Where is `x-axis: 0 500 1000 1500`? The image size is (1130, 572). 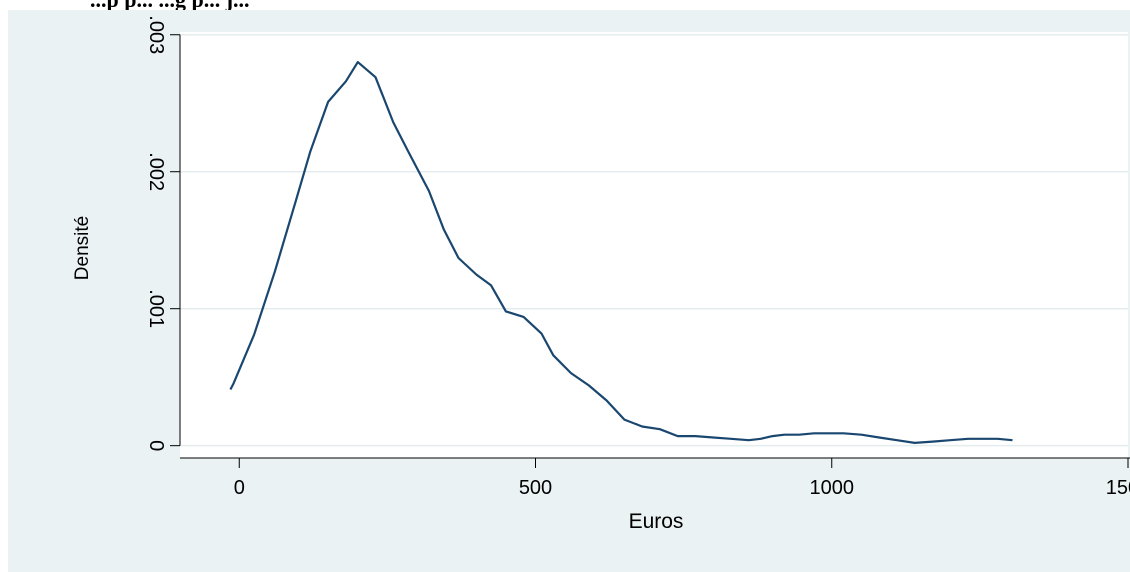 x-axis: 0 500 1000 1500 is located at coordinates (655, 478).